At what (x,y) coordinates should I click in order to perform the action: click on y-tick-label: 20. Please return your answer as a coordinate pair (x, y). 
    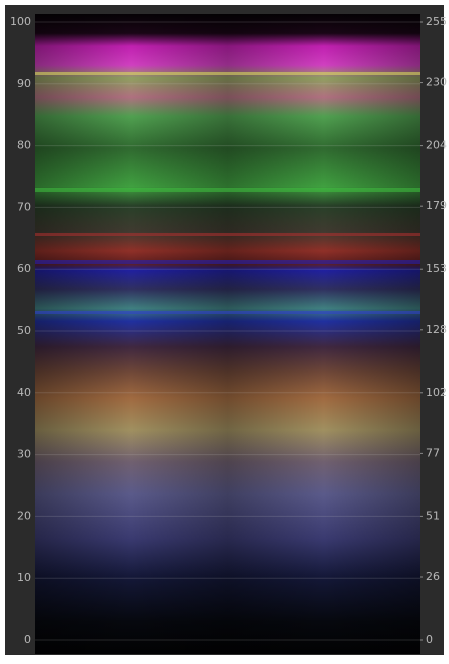
    Looking at the image, I should click on (24, 515).